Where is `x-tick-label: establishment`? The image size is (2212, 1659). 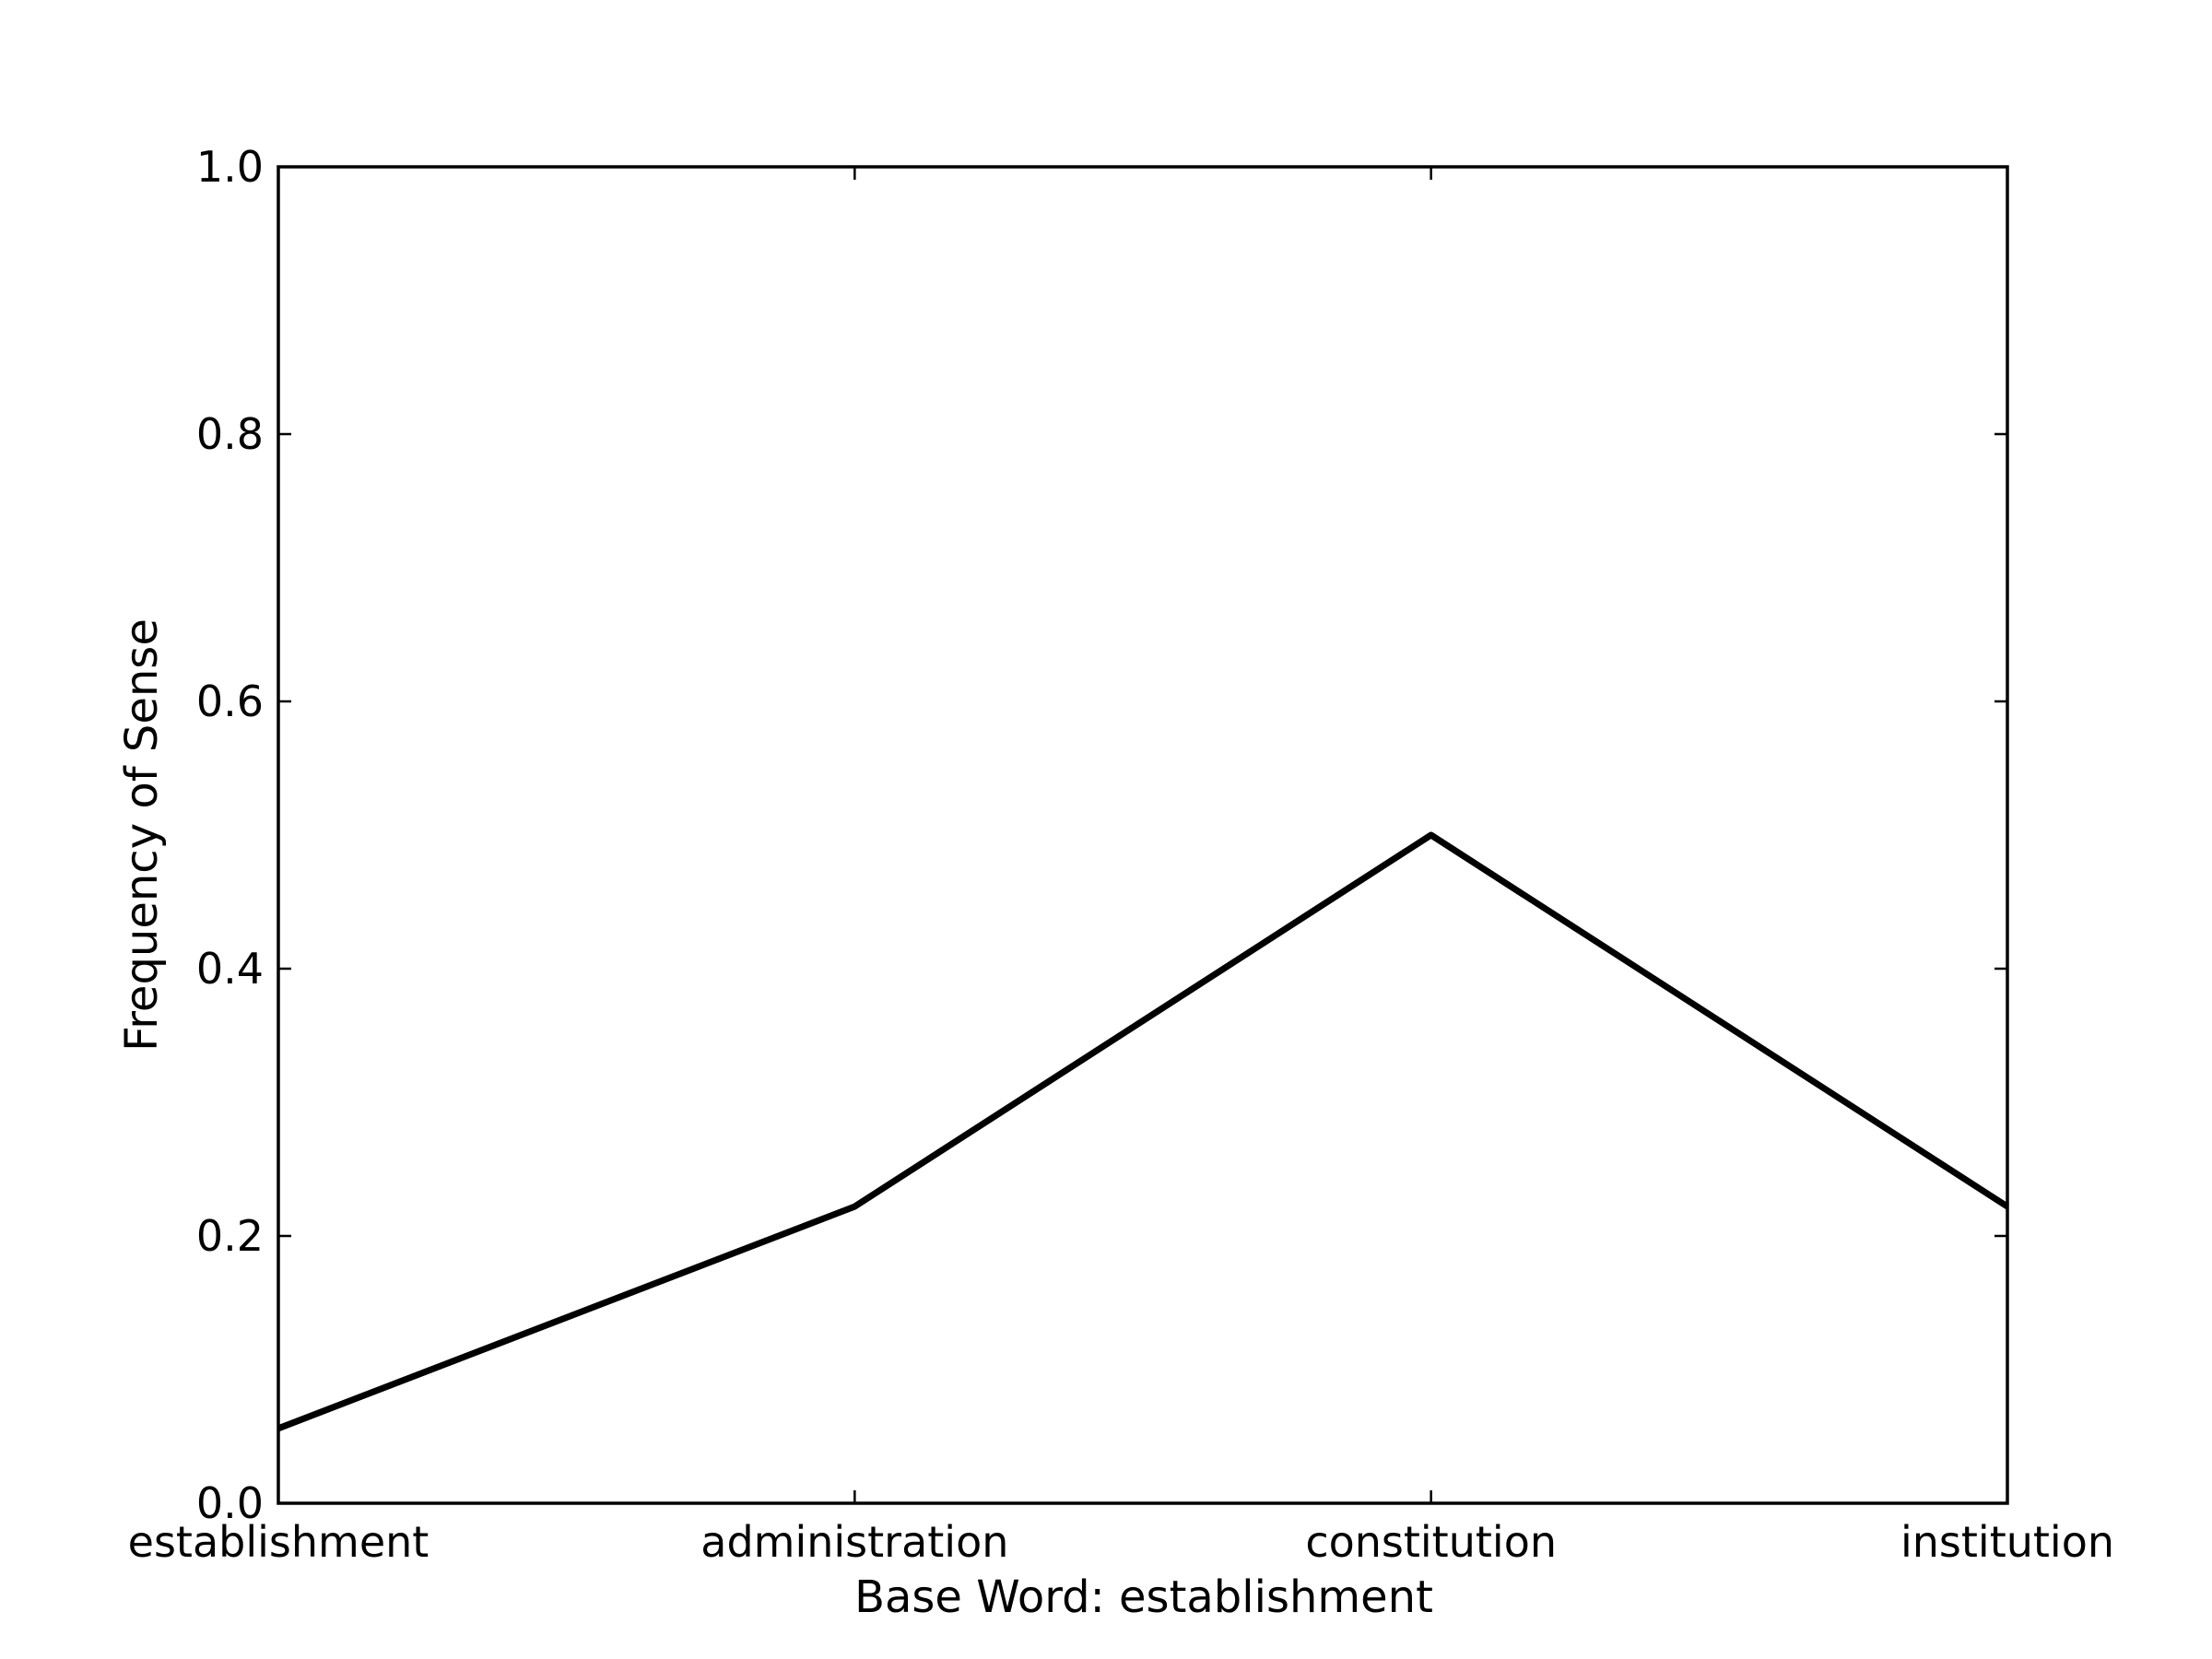
x-tick-label: establishment is located at coordinates (278, 1542).